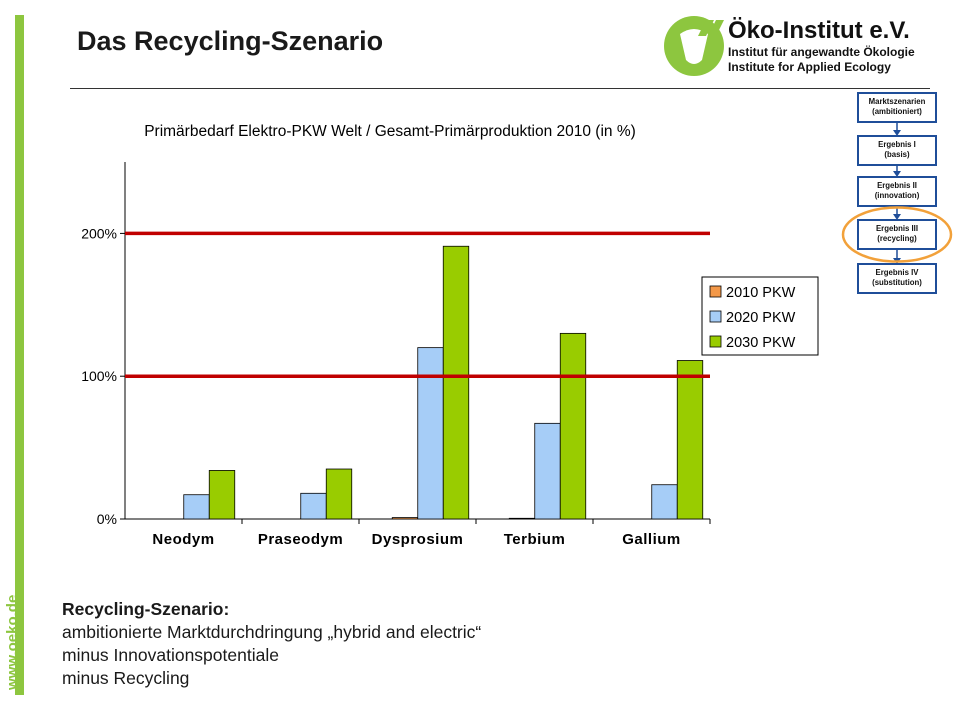 Image resolution: width=960 pixels, height=720 pixels. I want to click on legend-label: 2010 PKW, so click(761, 293).